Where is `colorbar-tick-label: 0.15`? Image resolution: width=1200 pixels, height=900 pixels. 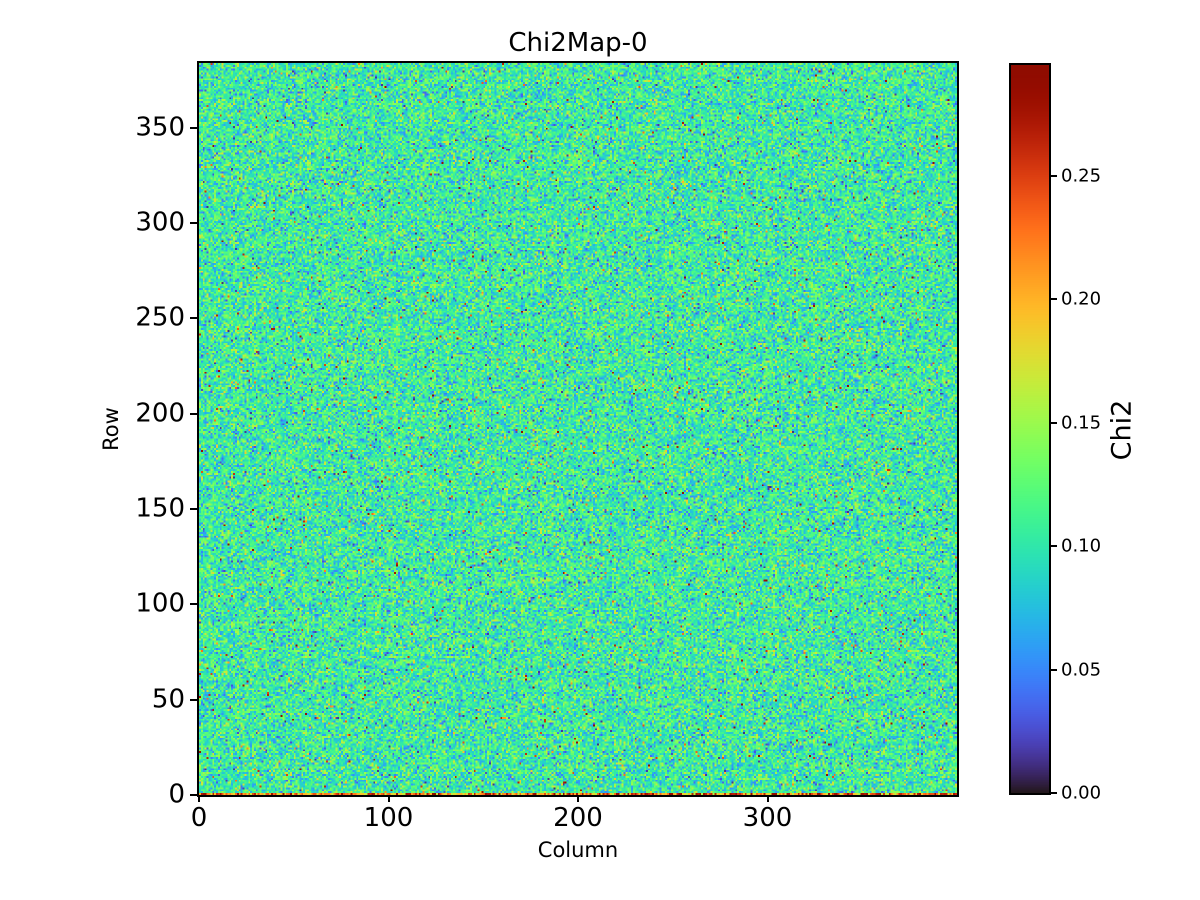
colorbar-tick-label: 0.15 is located at coordinates (1081, 423).